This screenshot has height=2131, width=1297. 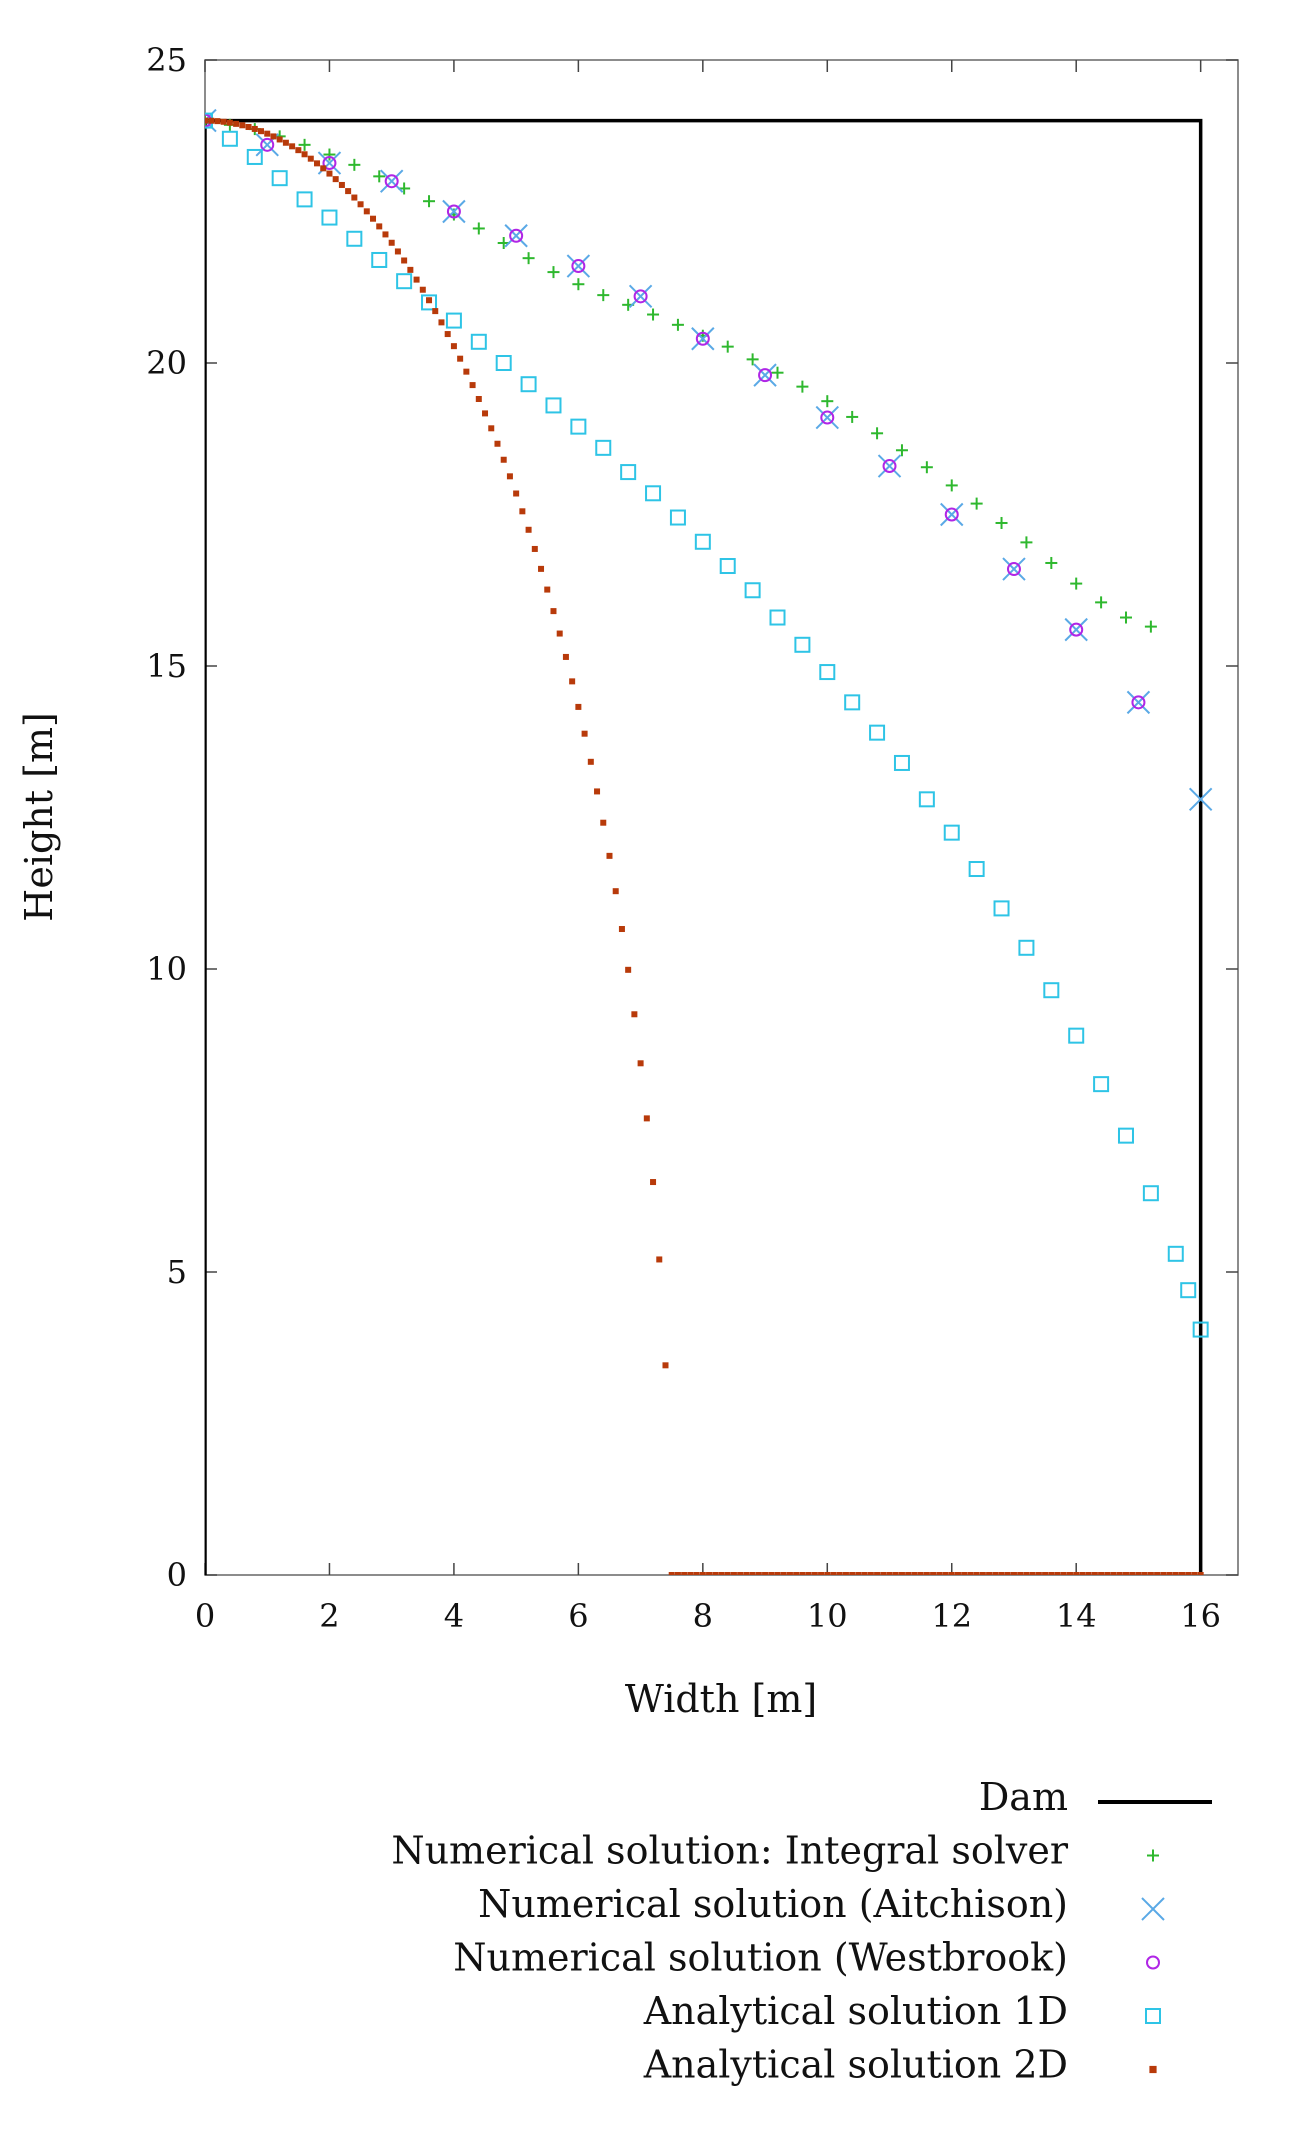 What do you see at coordinates (855, 2065) in the screenshot?
I see `legend-entry-label: Analytical solution 2D` at bounding box center [855, 2065].